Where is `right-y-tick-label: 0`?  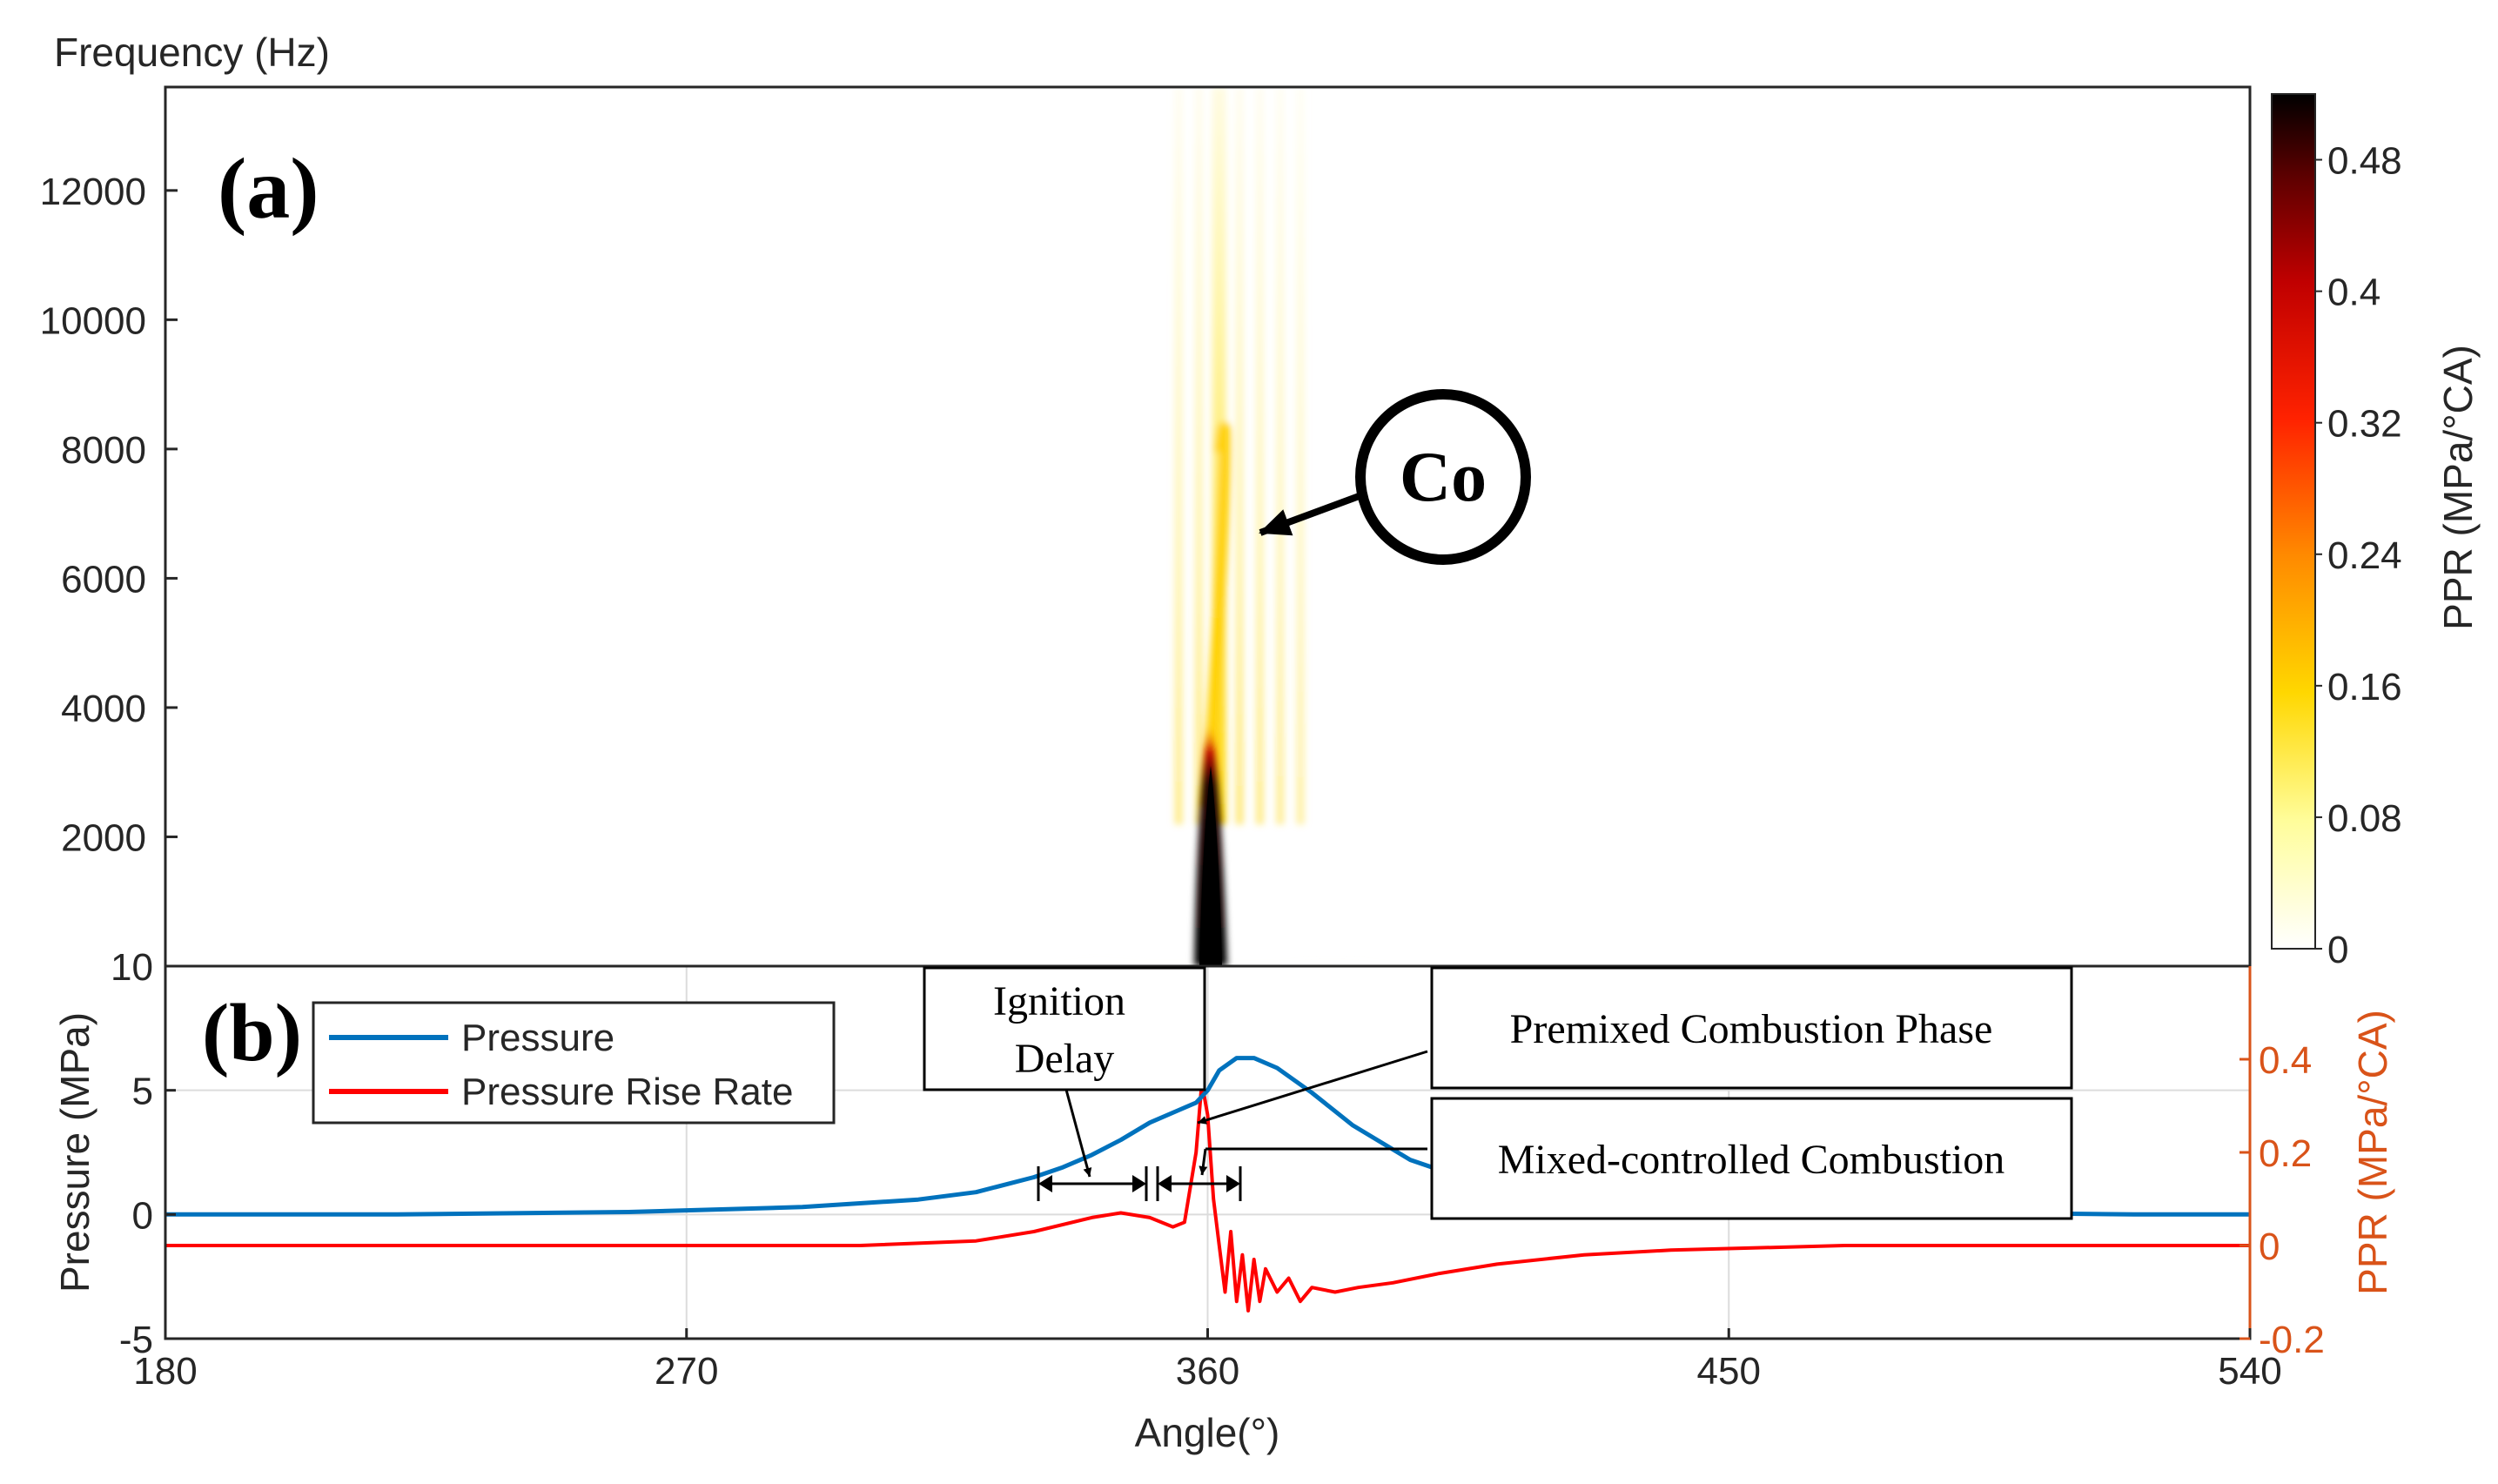 right-y-tick-label: 0 is located at coordinates (2270, 1246).